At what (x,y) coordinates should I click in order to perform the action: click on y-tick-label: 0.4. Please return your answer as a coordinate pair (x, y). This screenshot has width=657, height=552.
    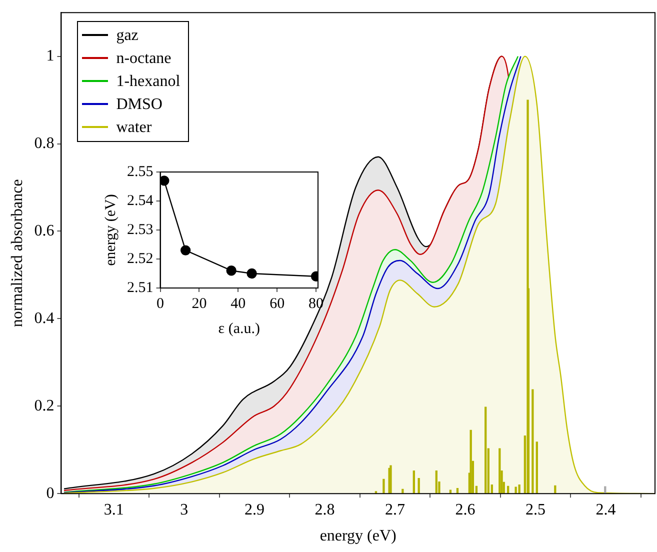
    Looking at the image, I should click on (44, 318).